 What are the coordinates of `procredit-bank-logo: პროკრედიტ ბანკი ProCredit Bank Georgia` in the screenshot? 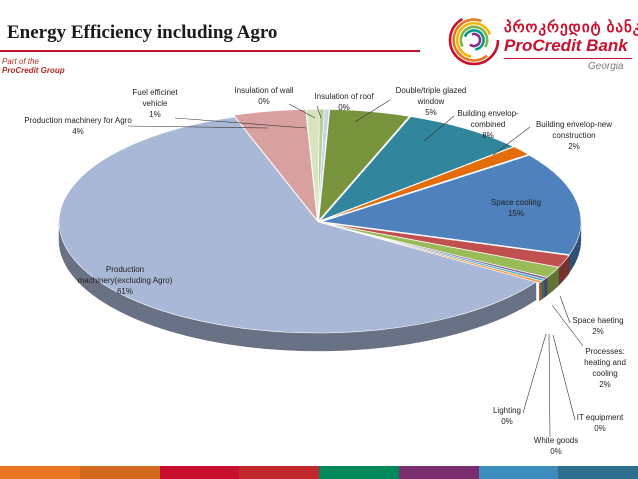 It's located at (543, 45).